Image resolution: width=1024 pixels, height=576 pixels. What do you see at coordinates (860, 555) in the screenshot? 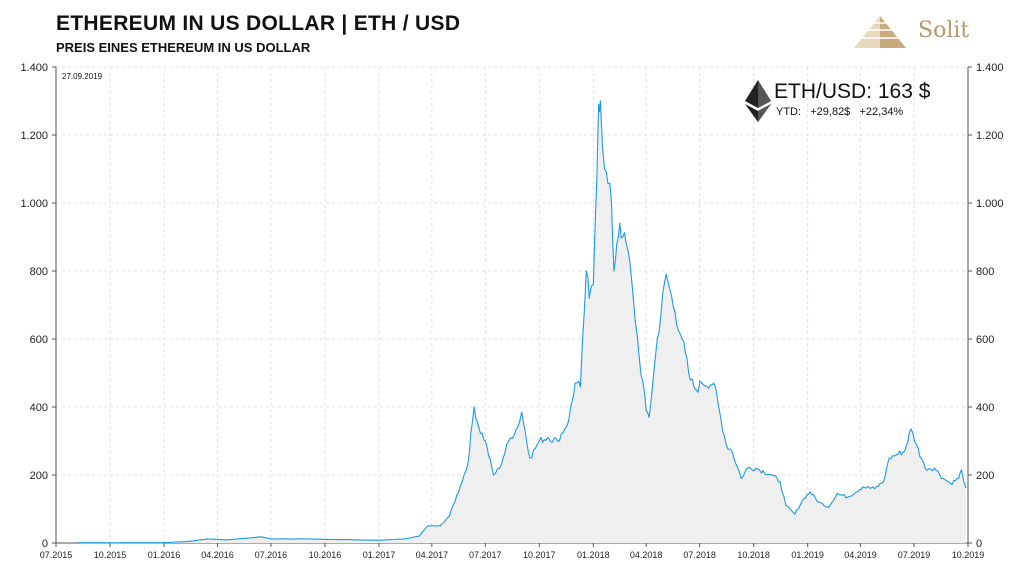
I see `x-tick-label: 04.2019` at bounding box center [860, 555].